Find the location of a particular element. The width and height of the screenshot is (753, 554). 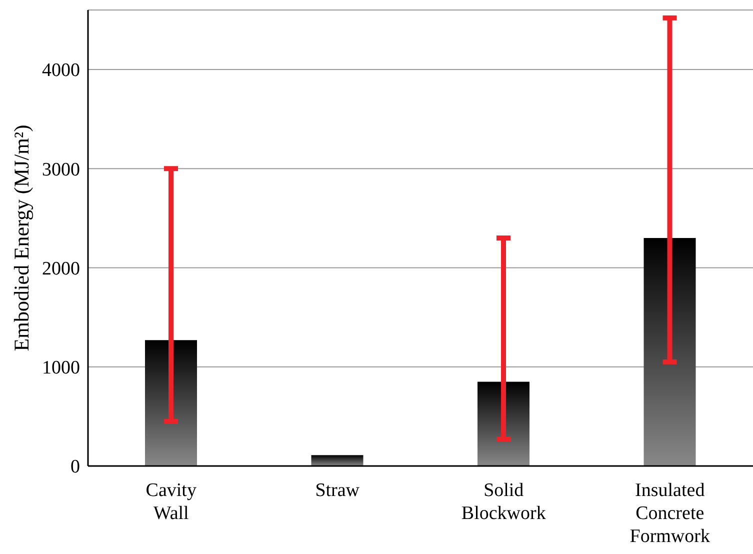

bar is located at coordinates (337, 460).